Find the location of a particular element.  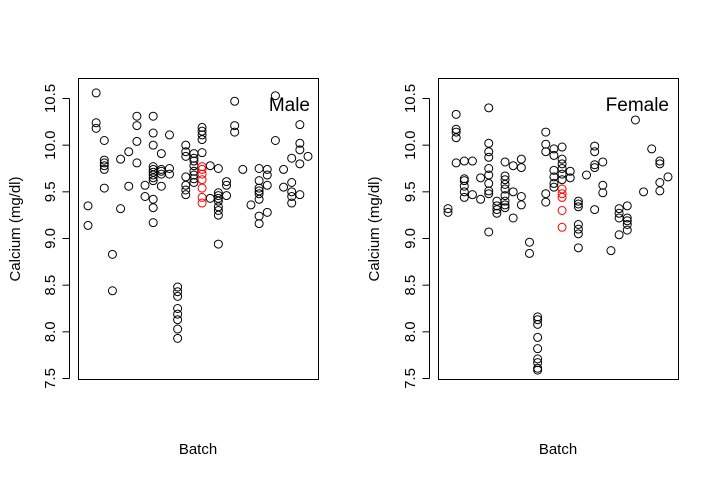

female-y-tick-label: 8.5 is located at coordinates (410, 285).